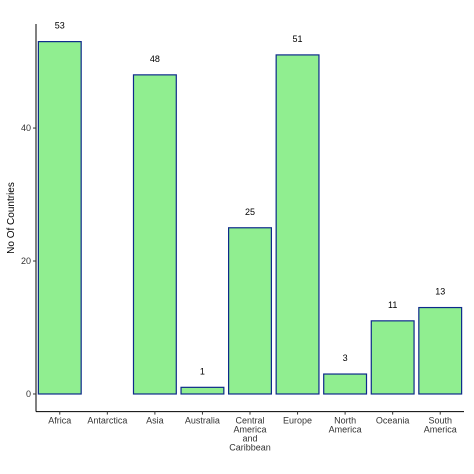  Describe the element at coordinates (440, 425) in the screenshot. I see `x-tick-label: South America` at that location.